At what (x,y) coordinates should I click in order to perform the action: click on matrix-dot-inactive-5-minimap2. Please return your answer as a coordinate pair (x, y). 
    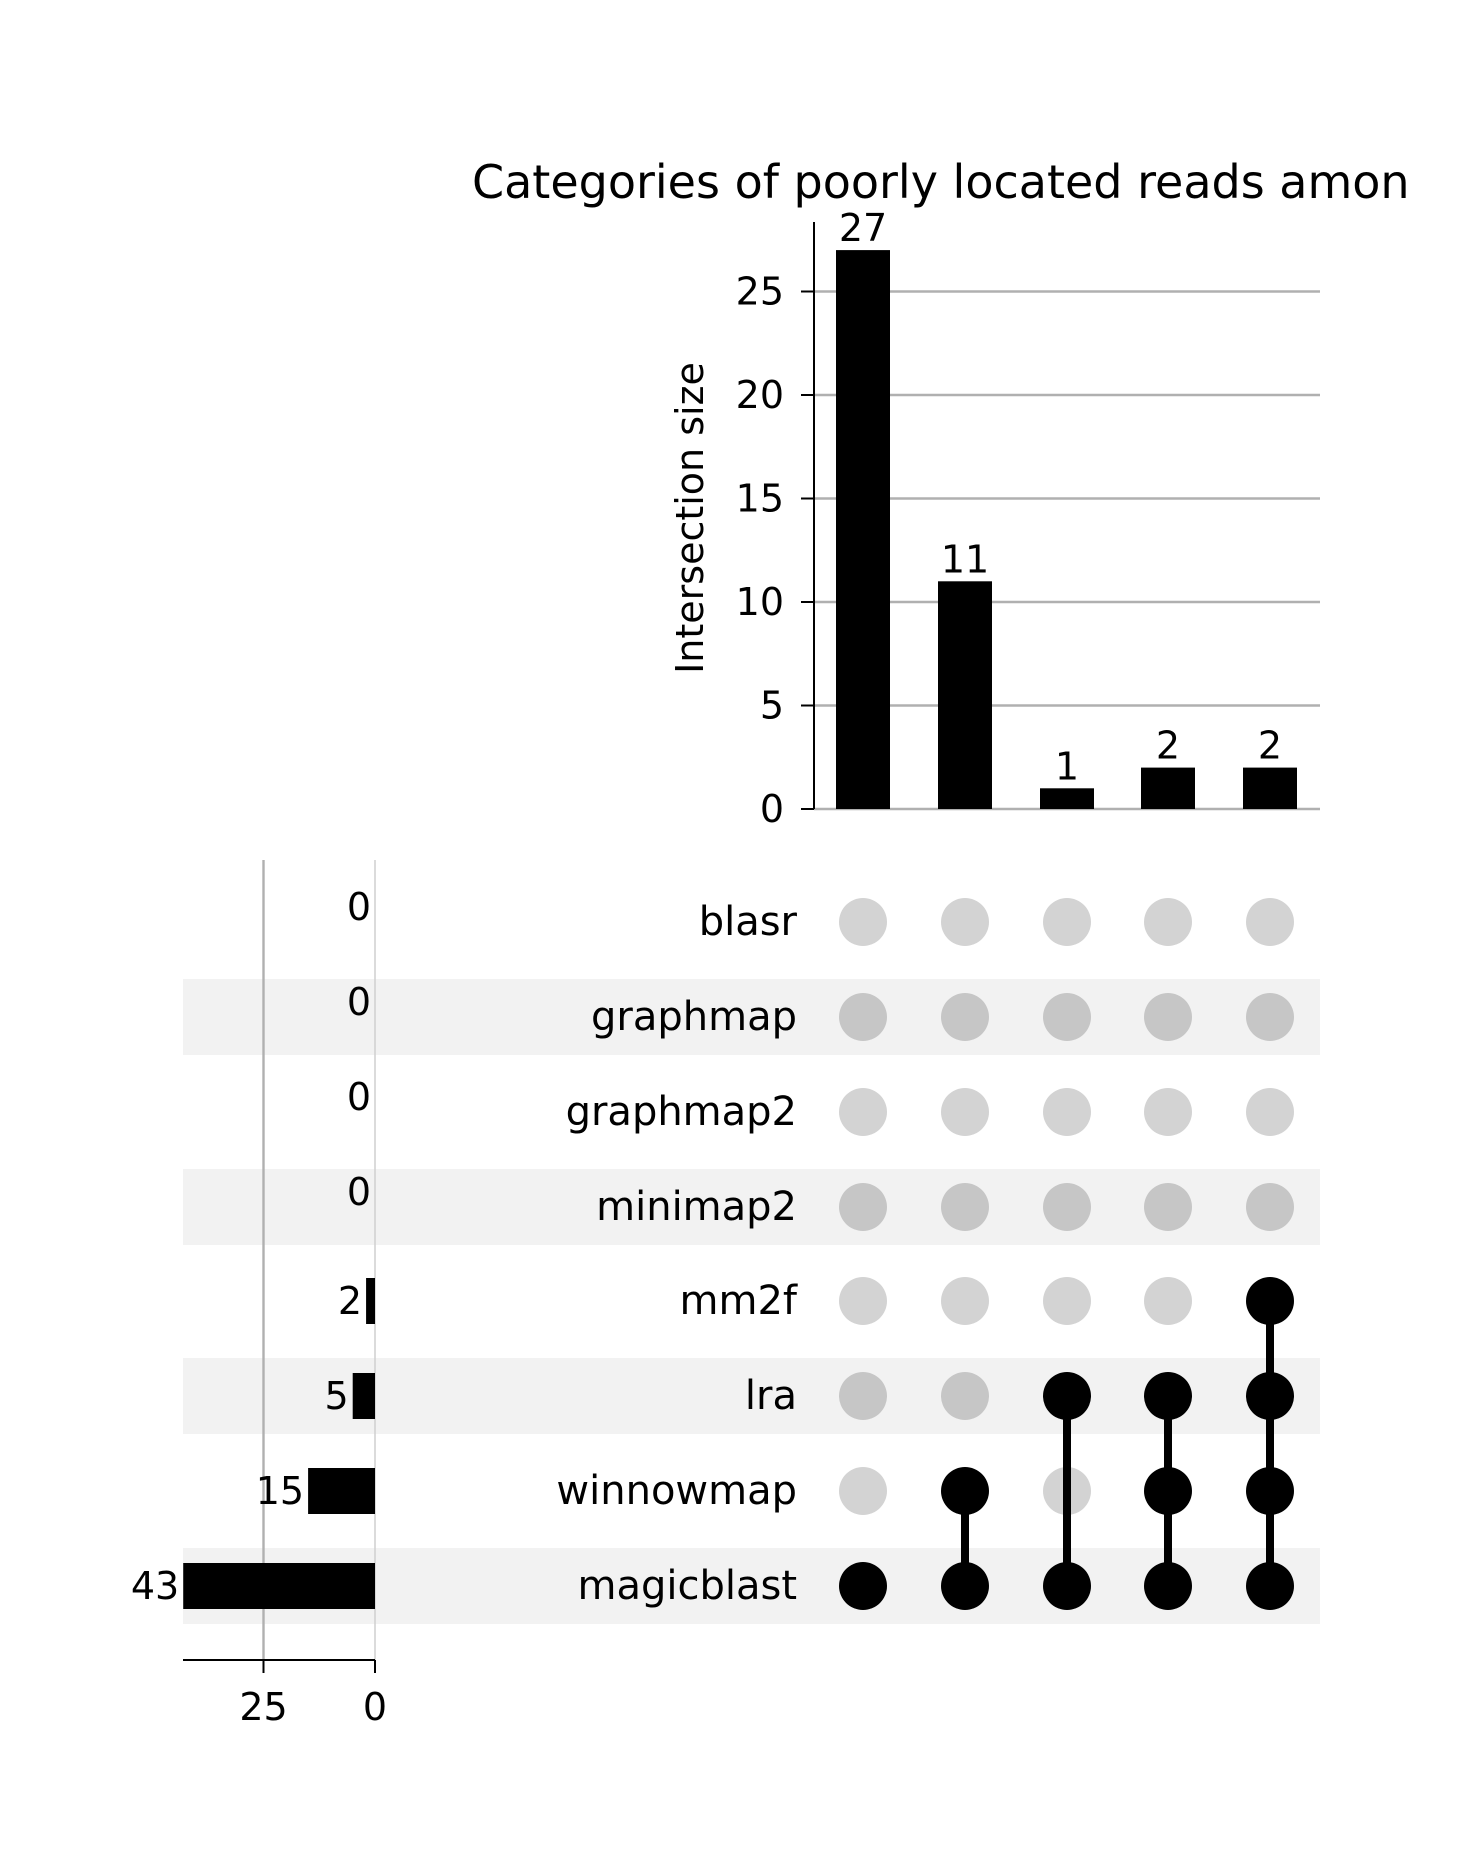
    Looking at the image, I should click on (1270, 1207).